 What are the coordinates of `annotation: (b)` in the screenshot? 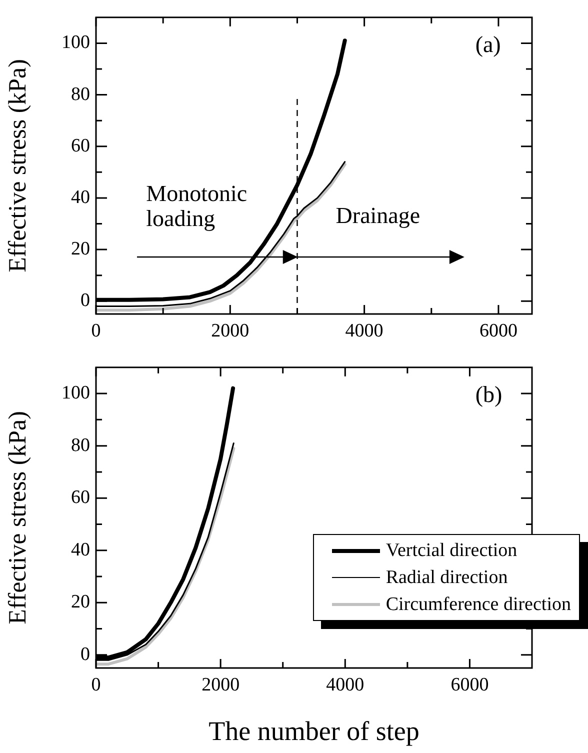 It's located at (489, 395).